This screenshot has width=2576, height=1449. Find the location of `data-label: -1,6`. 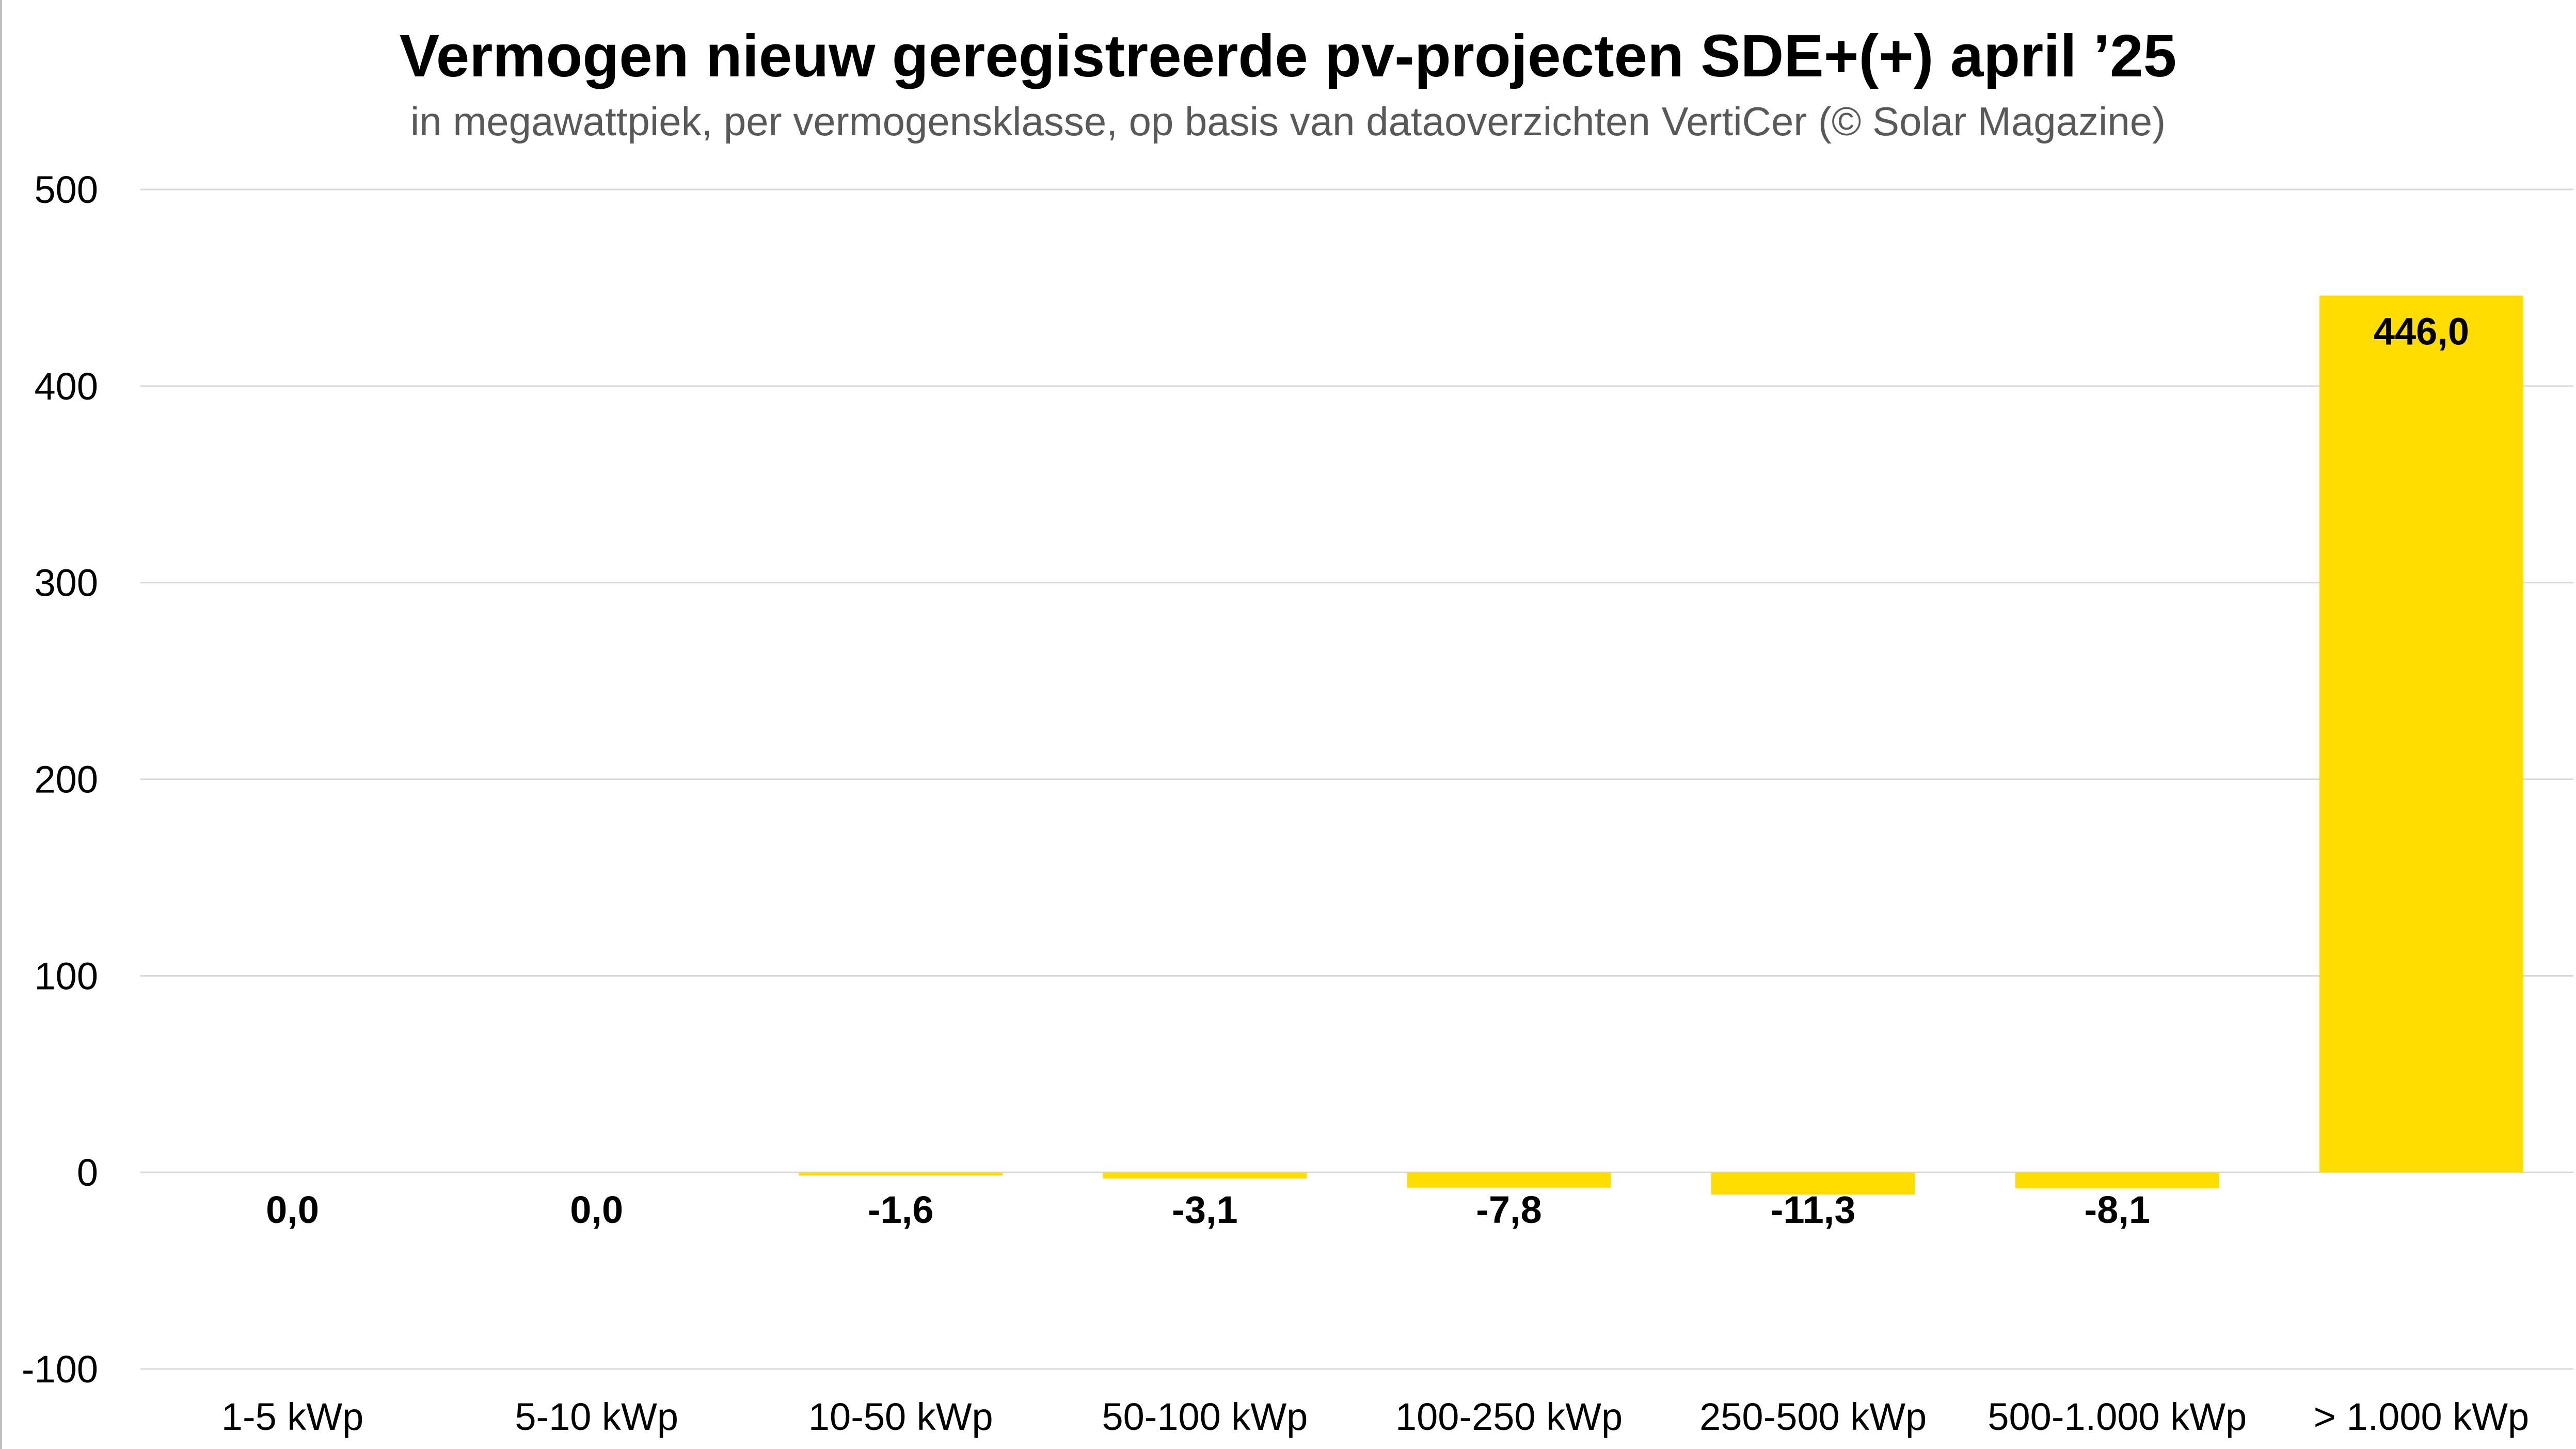

data-label: -1,6 is located at coordinates (901, 1209).